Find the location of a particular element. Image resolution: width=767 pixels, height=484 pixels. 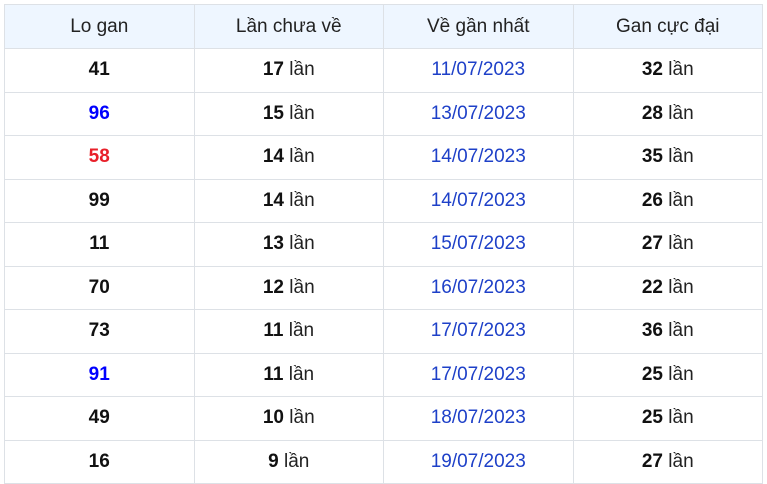

lo-cell: 96 is located at coordinates (99, 113).